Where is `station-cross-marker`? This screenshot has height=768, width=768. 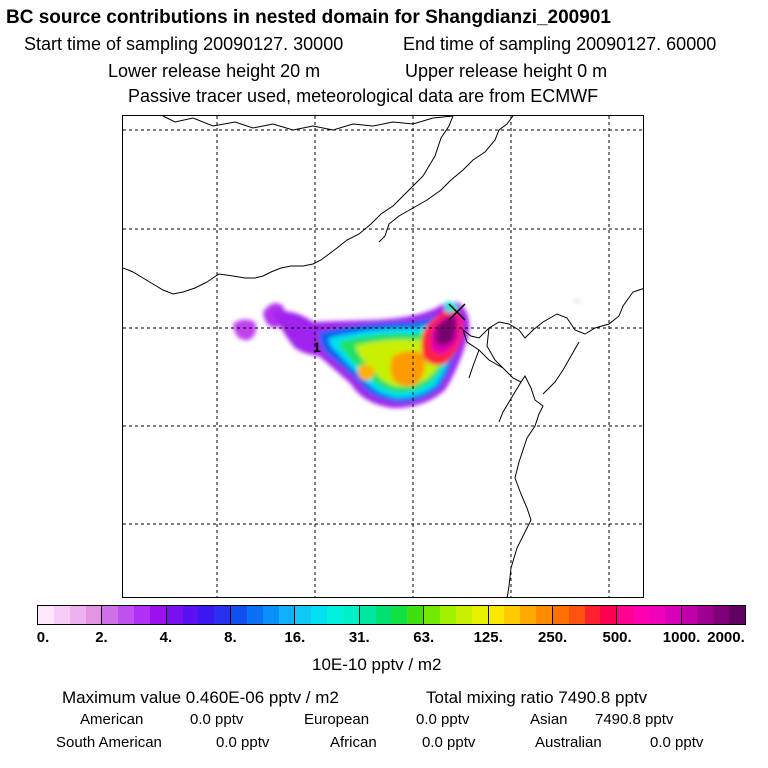
station-cross-marker is located at coordinates (457, 312).